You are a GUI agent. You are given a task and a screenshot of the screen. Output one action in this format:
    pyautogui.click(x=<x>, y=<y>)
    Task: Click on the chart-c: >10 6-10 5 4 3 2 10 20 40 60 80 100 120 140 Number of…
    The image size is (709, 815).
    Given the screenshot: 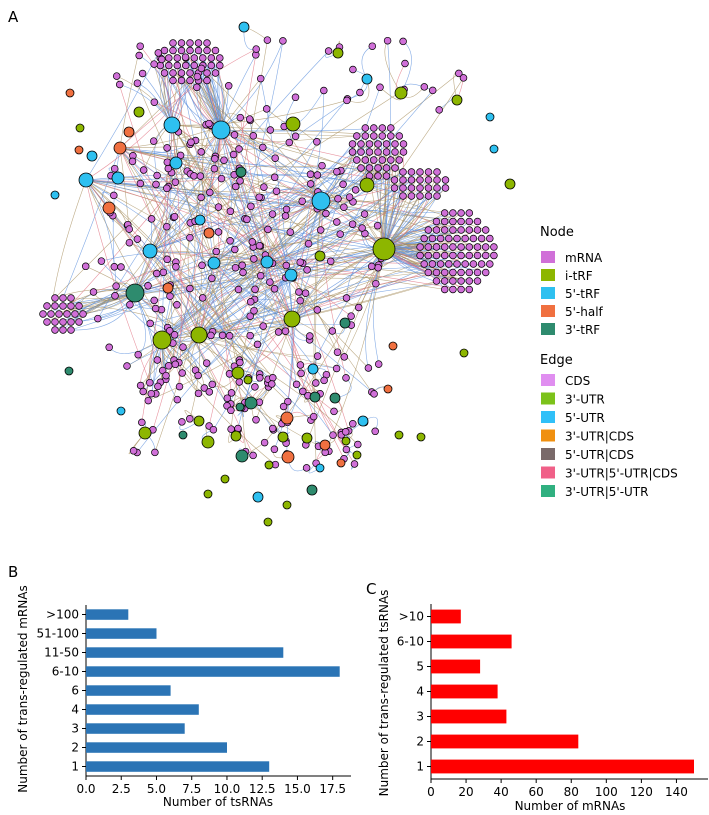 What is the action you would take?
    pyautogui.click(x=542, y=701)
    